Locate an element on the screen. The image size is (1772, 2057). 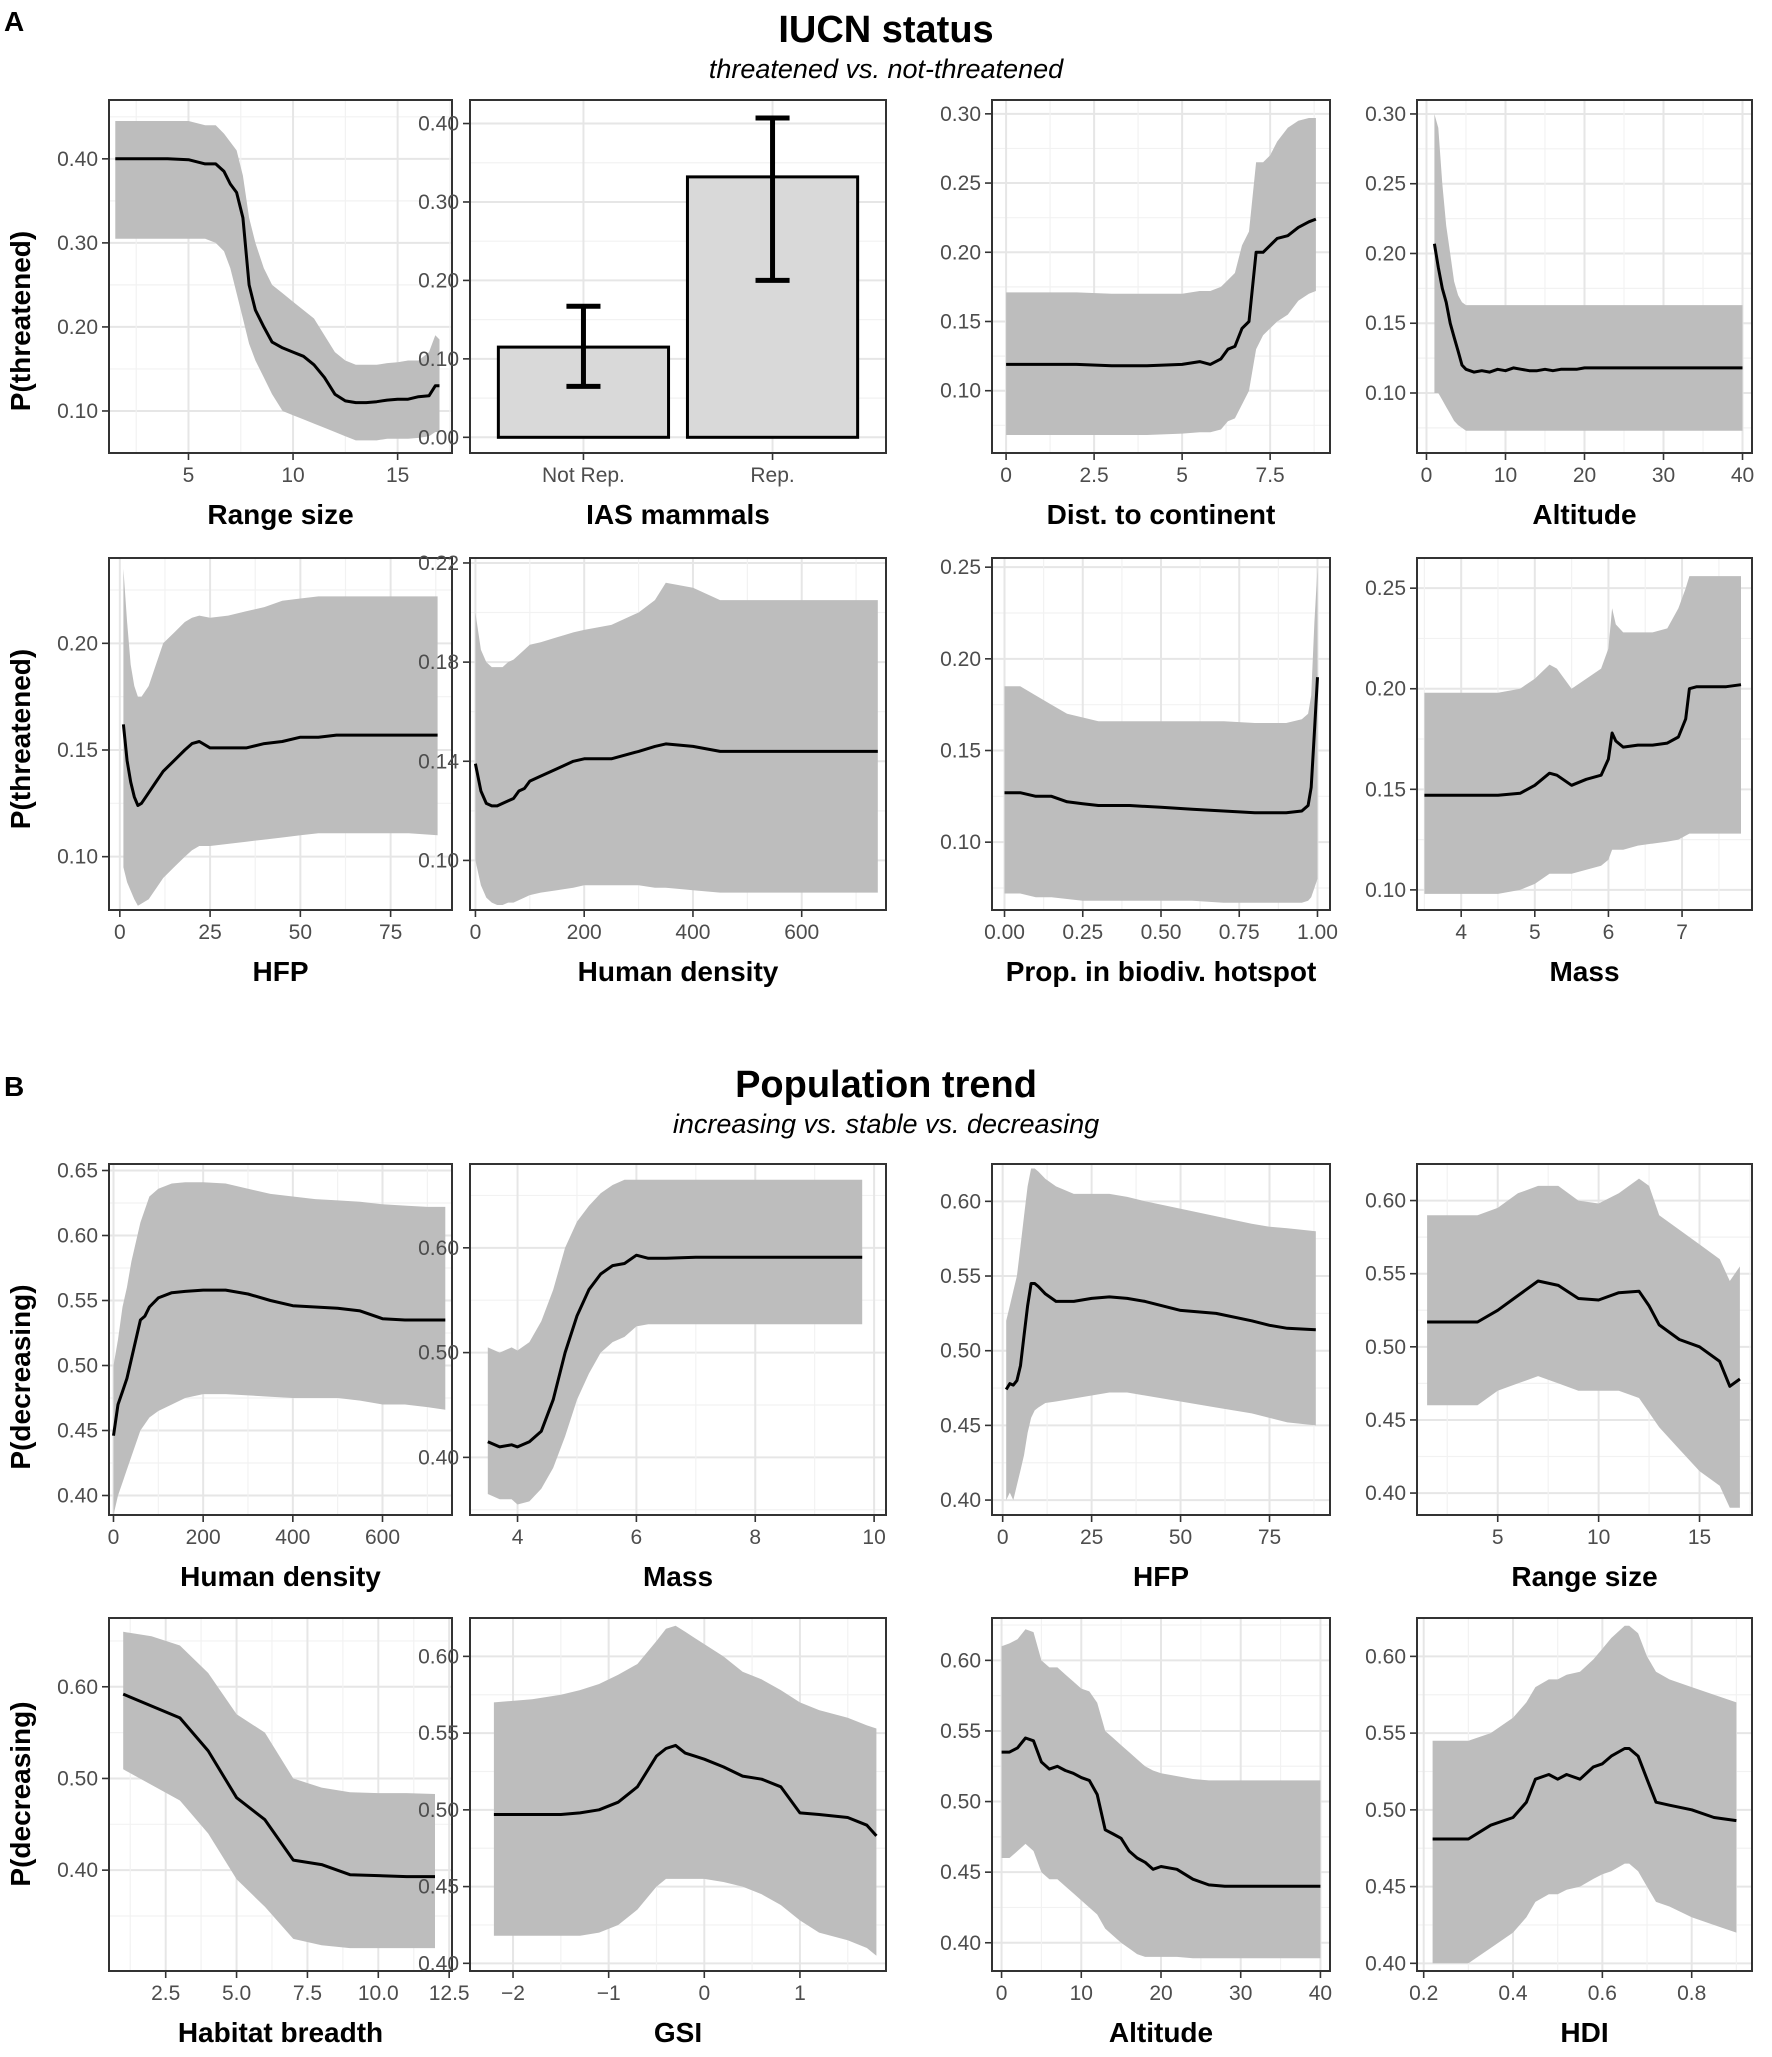
x-tick-label: 7.5 is located at coordinates (1270, 475).